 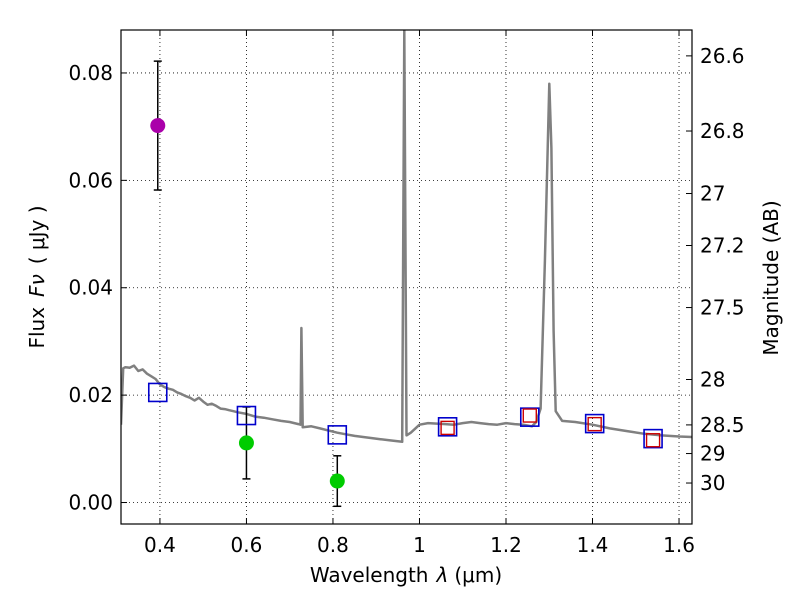 What do you see at coordinates (722, 308) in the screenshot?
I see `y2-tick-label: 27.5` at bounding box center [722, 308].